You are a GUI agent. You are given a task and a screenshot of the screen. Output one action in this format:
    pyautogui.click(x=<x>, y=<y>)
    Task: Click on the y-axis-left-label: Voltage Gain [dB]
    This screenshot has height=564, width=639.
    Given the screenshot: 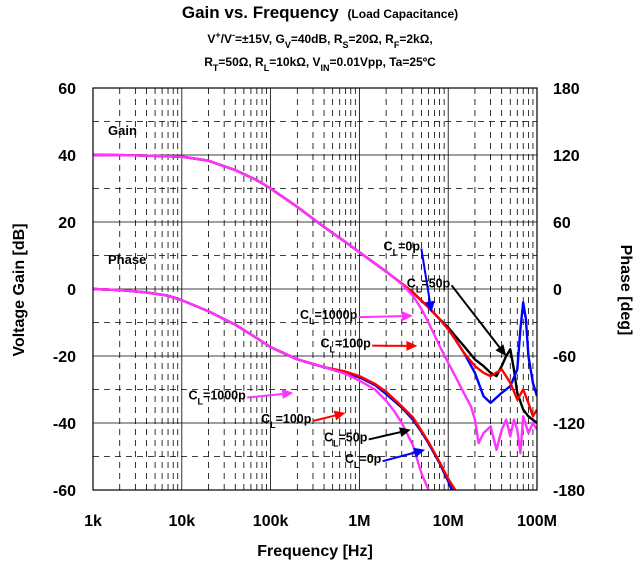 What is the action you would take?
    pyautogui.click(x=19, y=289)
    